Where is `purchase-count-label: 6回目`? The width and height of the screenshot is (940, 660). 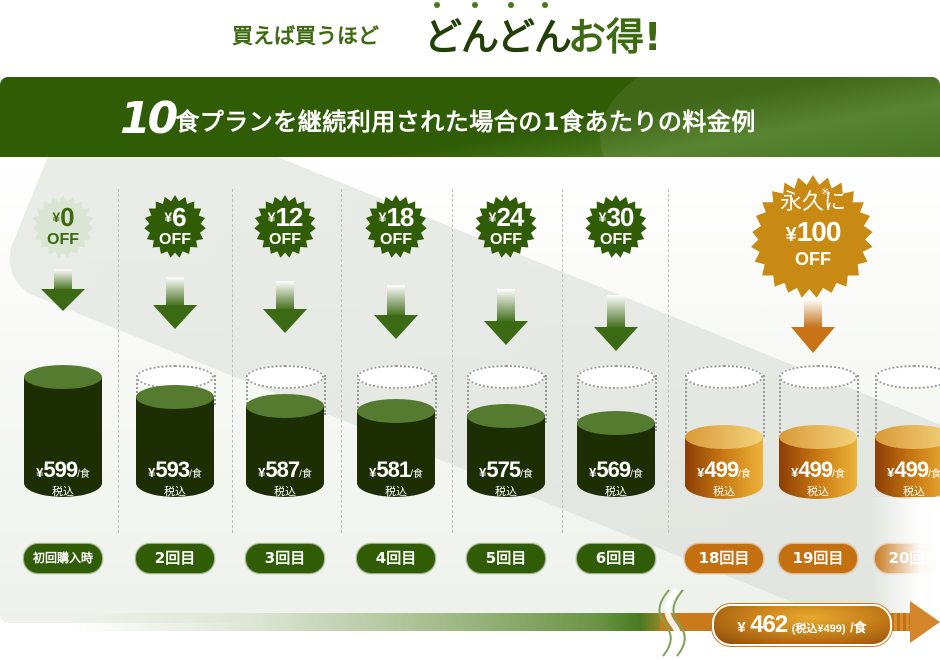
purchase-count-label: 6回目 is located at coordinates (616, 558).